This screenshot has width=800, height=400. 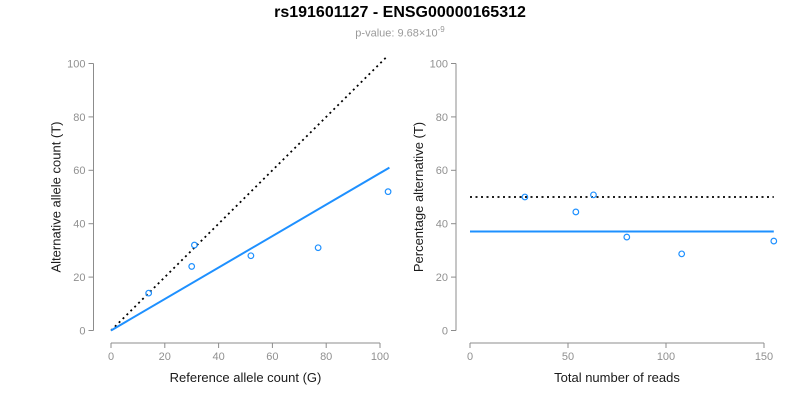 What do you see at coordinates (396, 33) in the screenshot?
I see `pvalue-text: p-value: 9.68×10` at bounding box center [396, 33].